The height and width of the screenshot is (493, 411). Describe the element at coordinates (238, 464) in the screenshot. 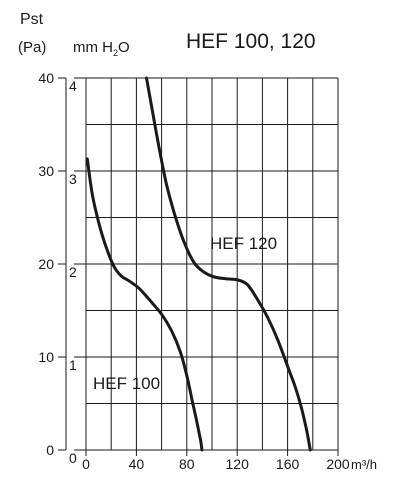

I see `x-tick-label: 120` at that location.